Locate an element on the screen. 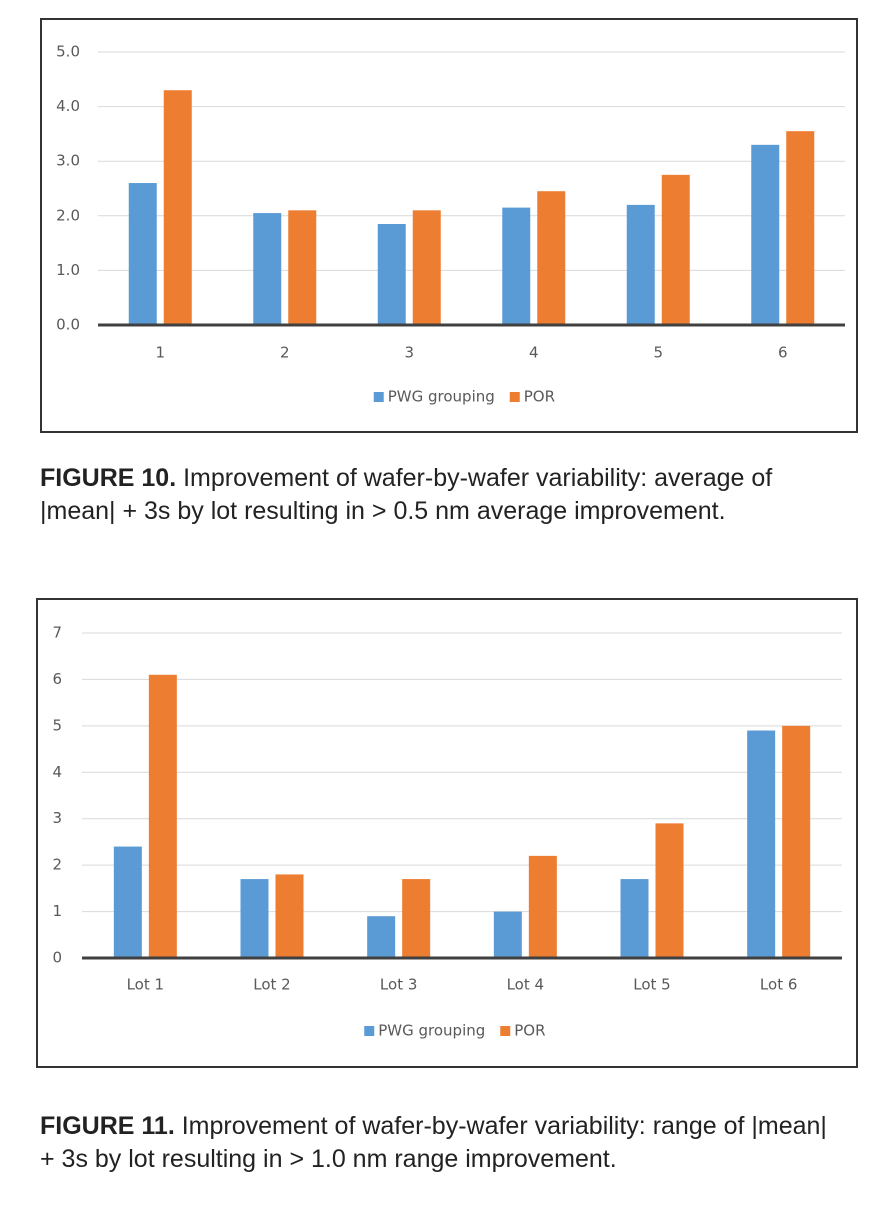 The width and height of the screenshot is (896, 1228). y-tick-label: 0.0 is located at coordinates (68, 325).